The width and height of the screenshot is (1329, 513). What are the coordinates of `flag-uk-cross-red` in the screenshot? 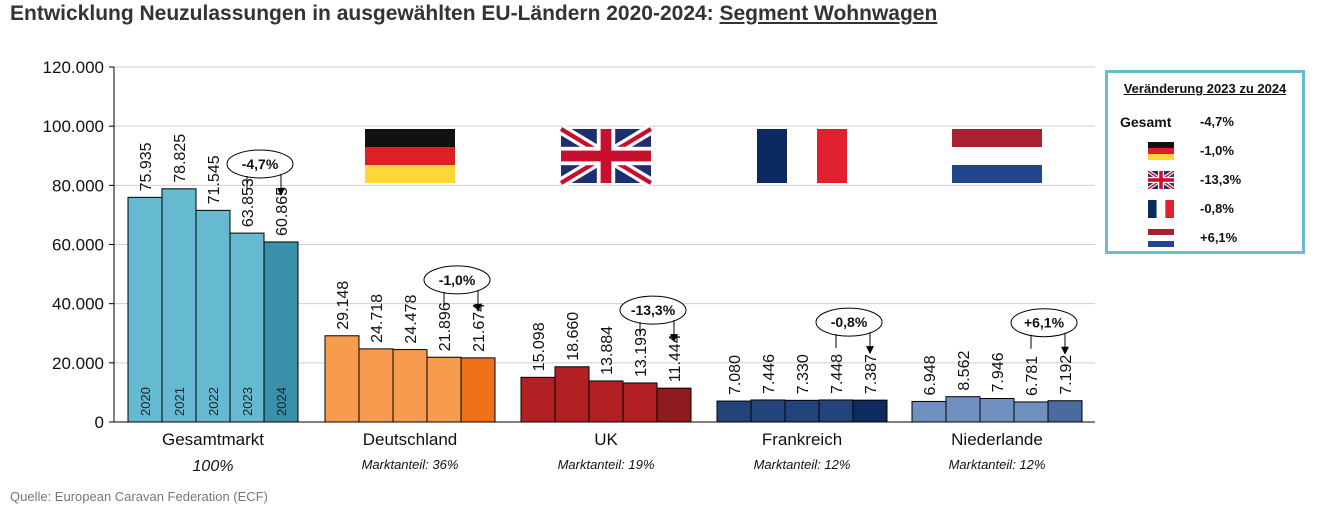 It's located at (1161, 180).